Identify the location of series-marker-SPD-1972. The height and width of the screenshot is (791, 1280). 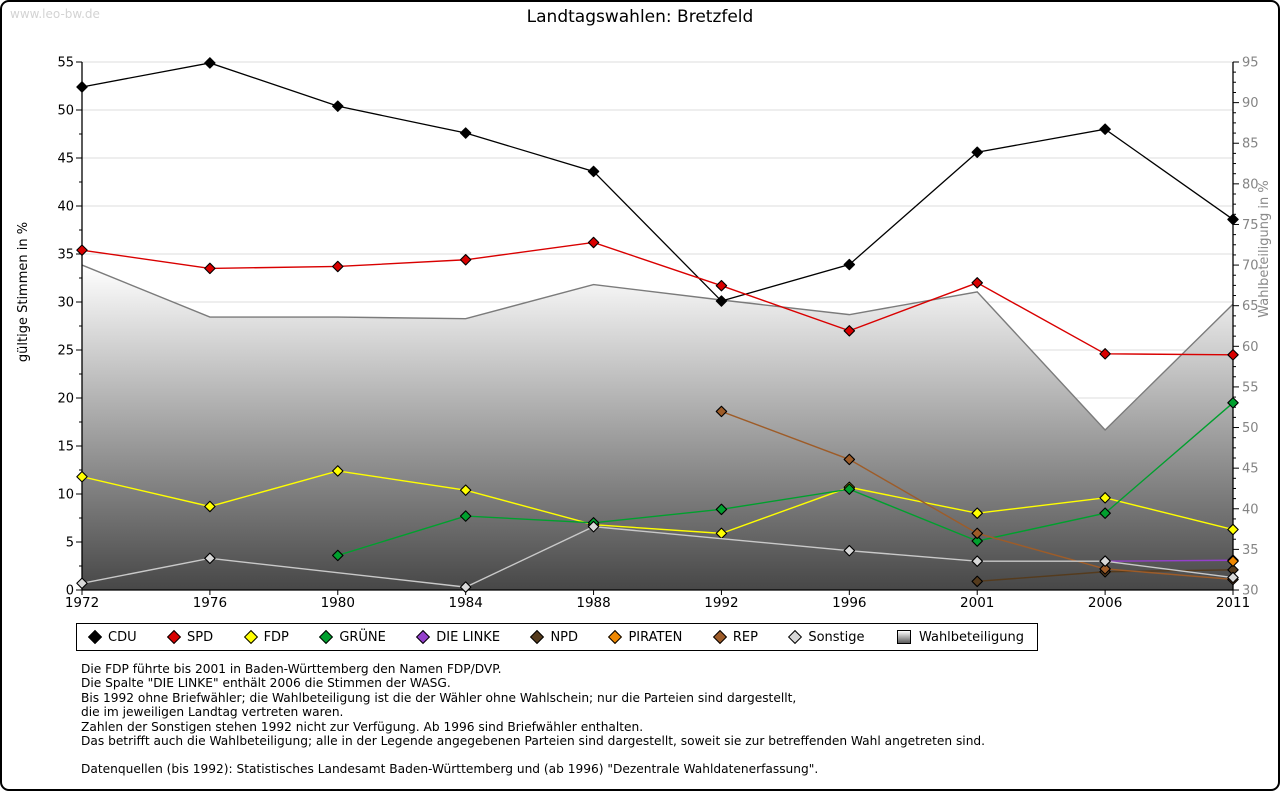
(82, 250).